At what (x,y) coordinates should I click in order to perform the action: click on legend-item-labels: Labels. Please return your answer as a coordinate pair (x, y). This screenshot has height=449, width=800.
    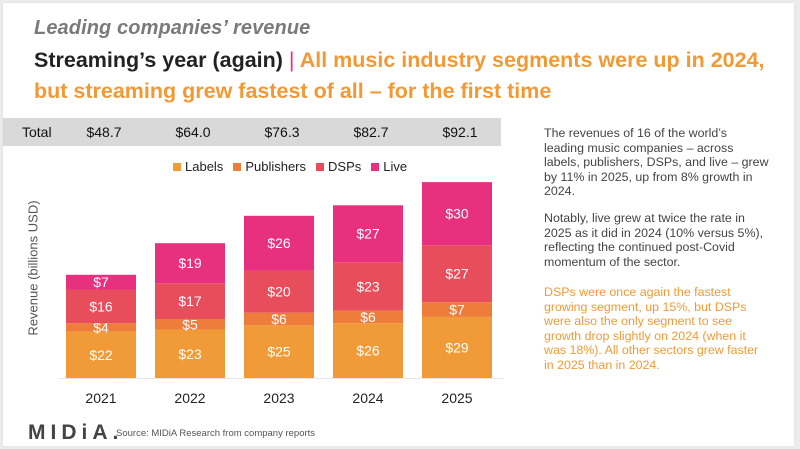
    Looking at the image, I should click on (198, 166).